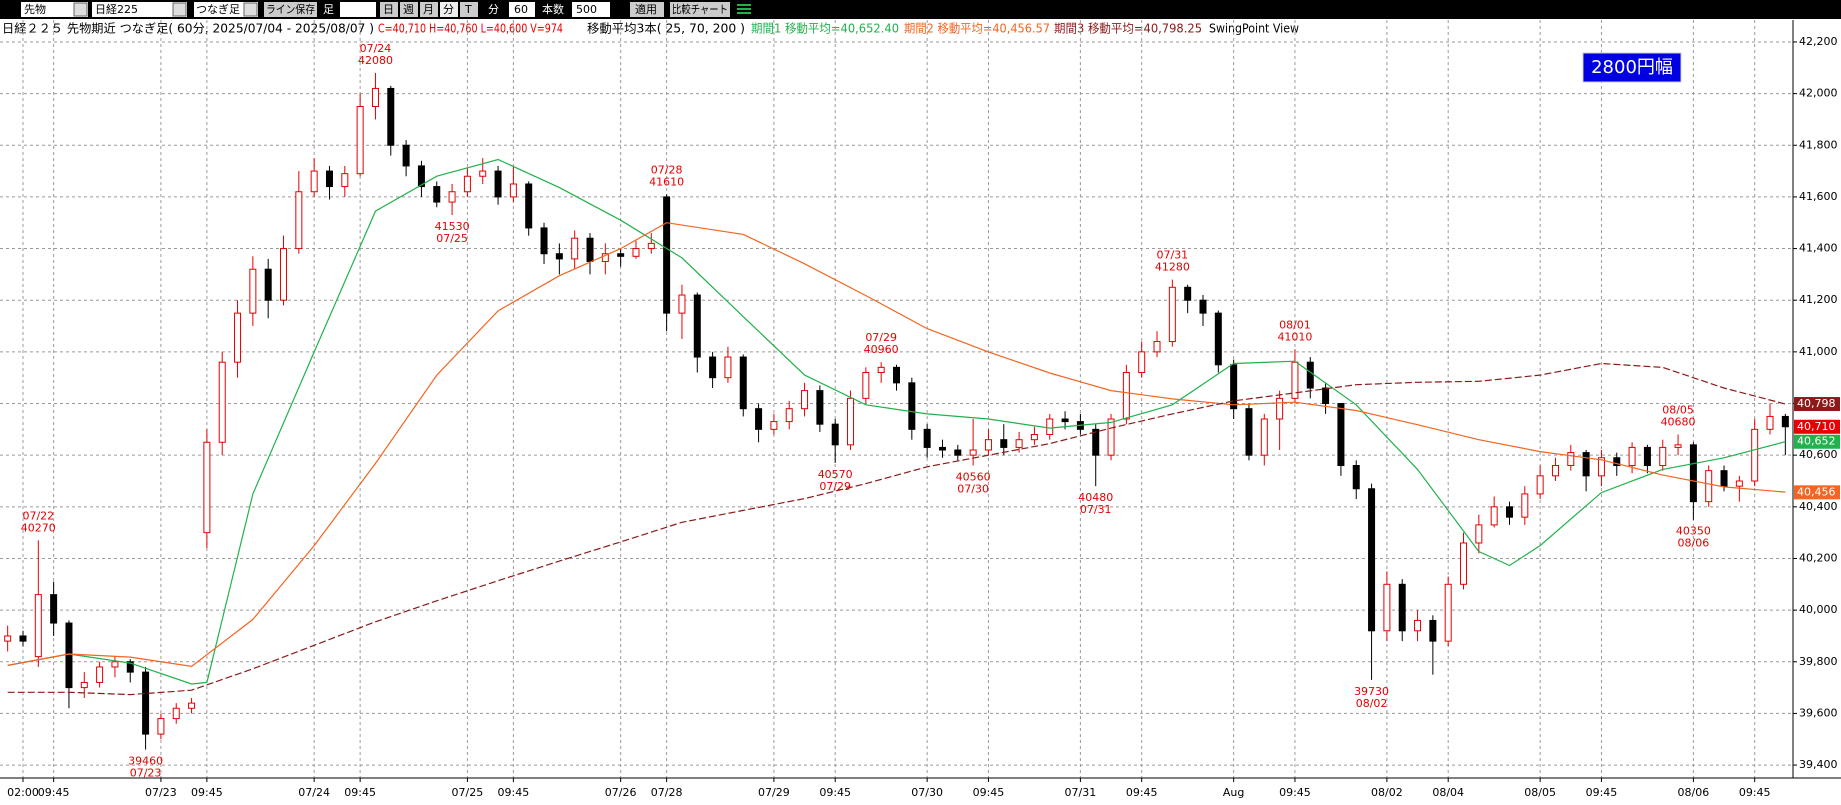  Describe the element at coordinates (468, 792) in the screenshot. I see `x-tick-label: 07/25` at that location.